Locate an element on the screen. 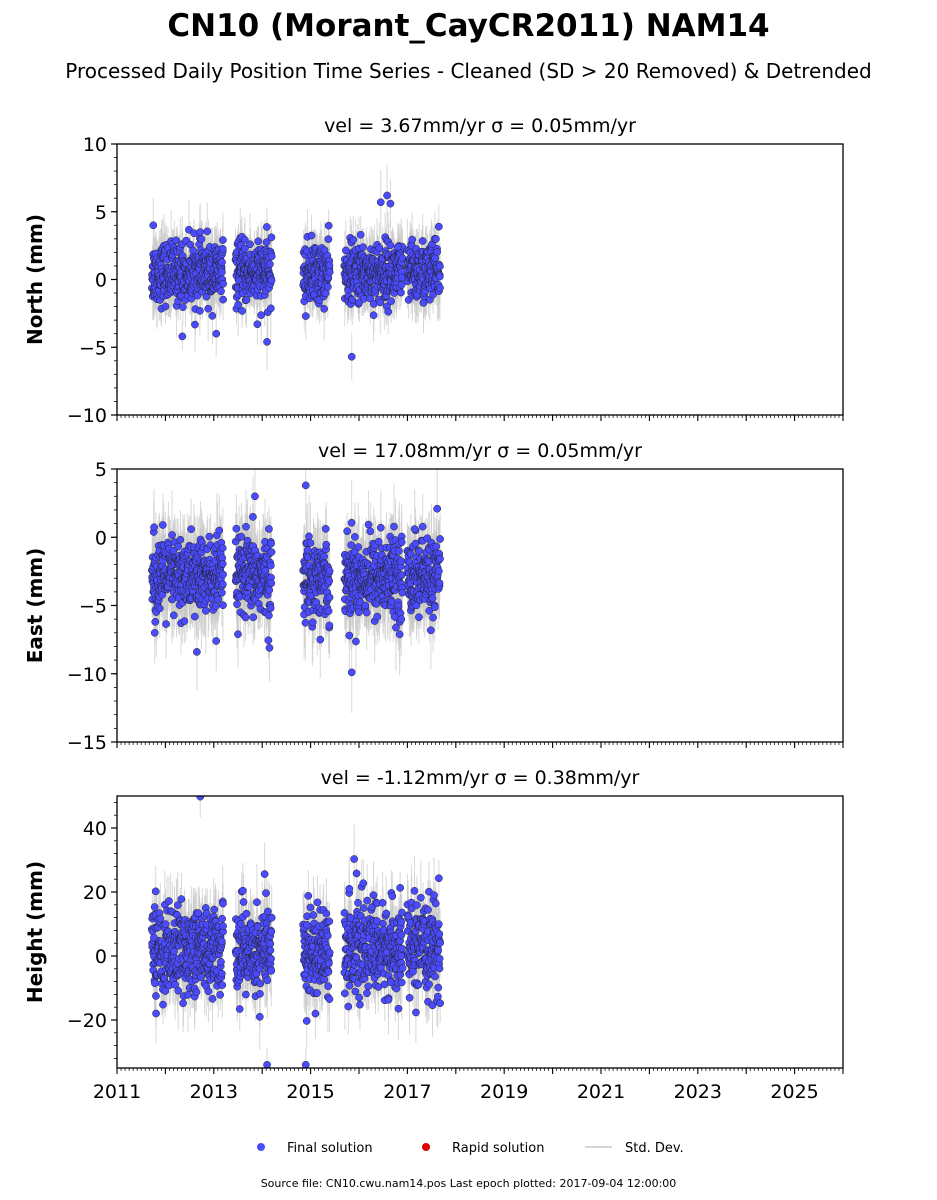 This screenshot has height=1200, width=937. chart-title: CN10 (Morant_CayCR2011) NAM14 is located at coordinates (468, 26).